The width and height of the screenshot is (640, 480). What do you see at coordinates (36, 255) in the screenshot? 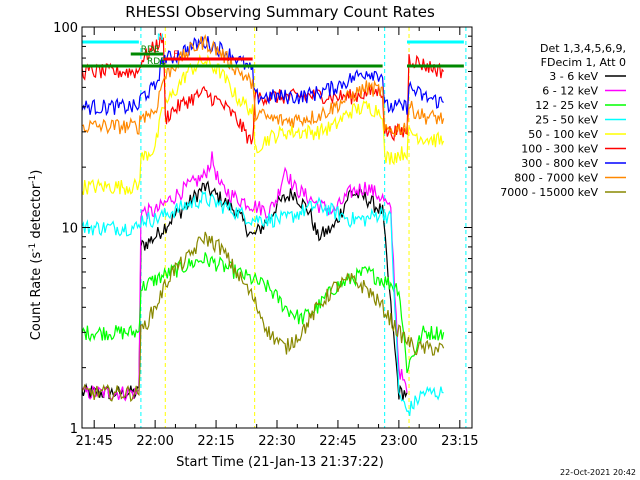
I see `y-axis-label: Count Rate (s-1 detector-1)` at bounding box center [36, 255].